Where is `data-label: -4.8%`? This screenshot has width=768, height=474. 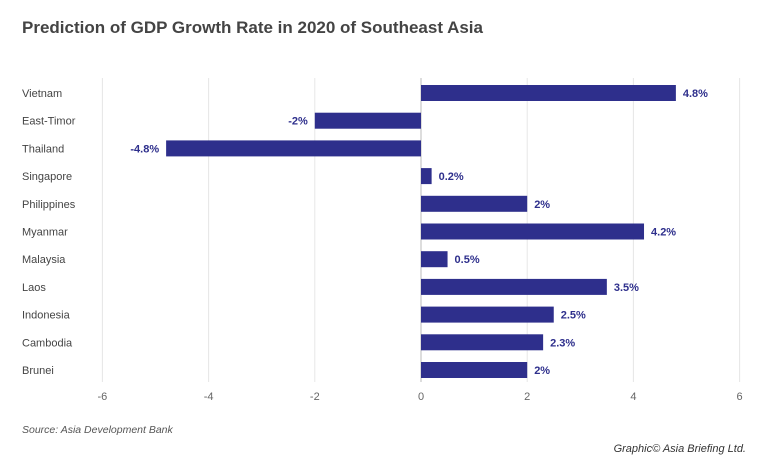
data-label: -4.8% is located at coordinates (144, 149).